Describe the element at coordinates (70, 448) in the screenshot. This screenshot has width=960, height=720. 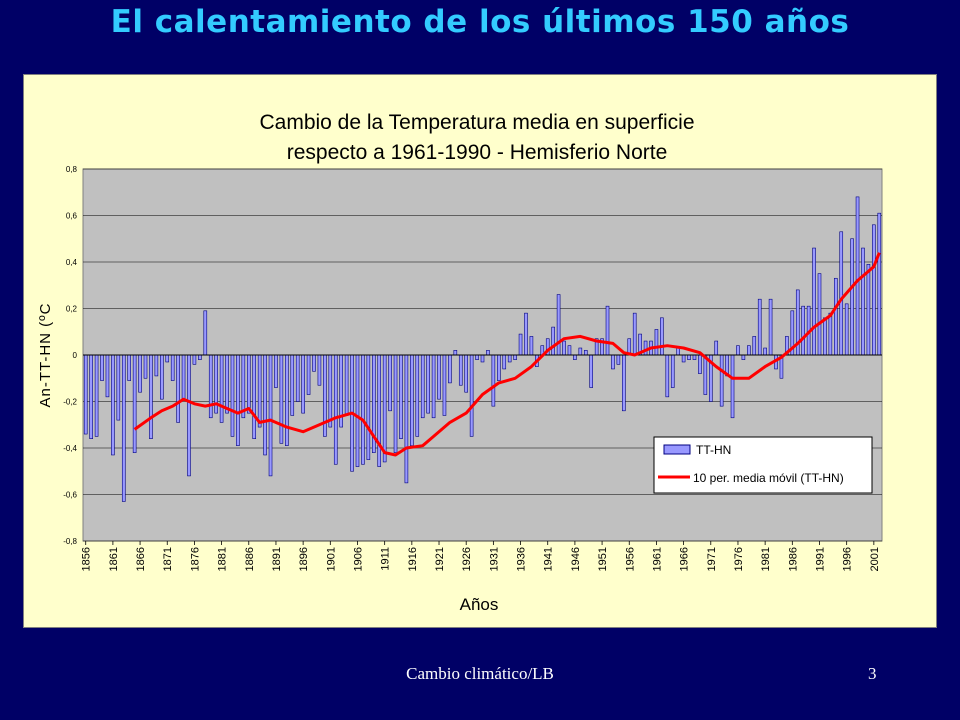
I see `y-tick-label: -0,4` at that location.